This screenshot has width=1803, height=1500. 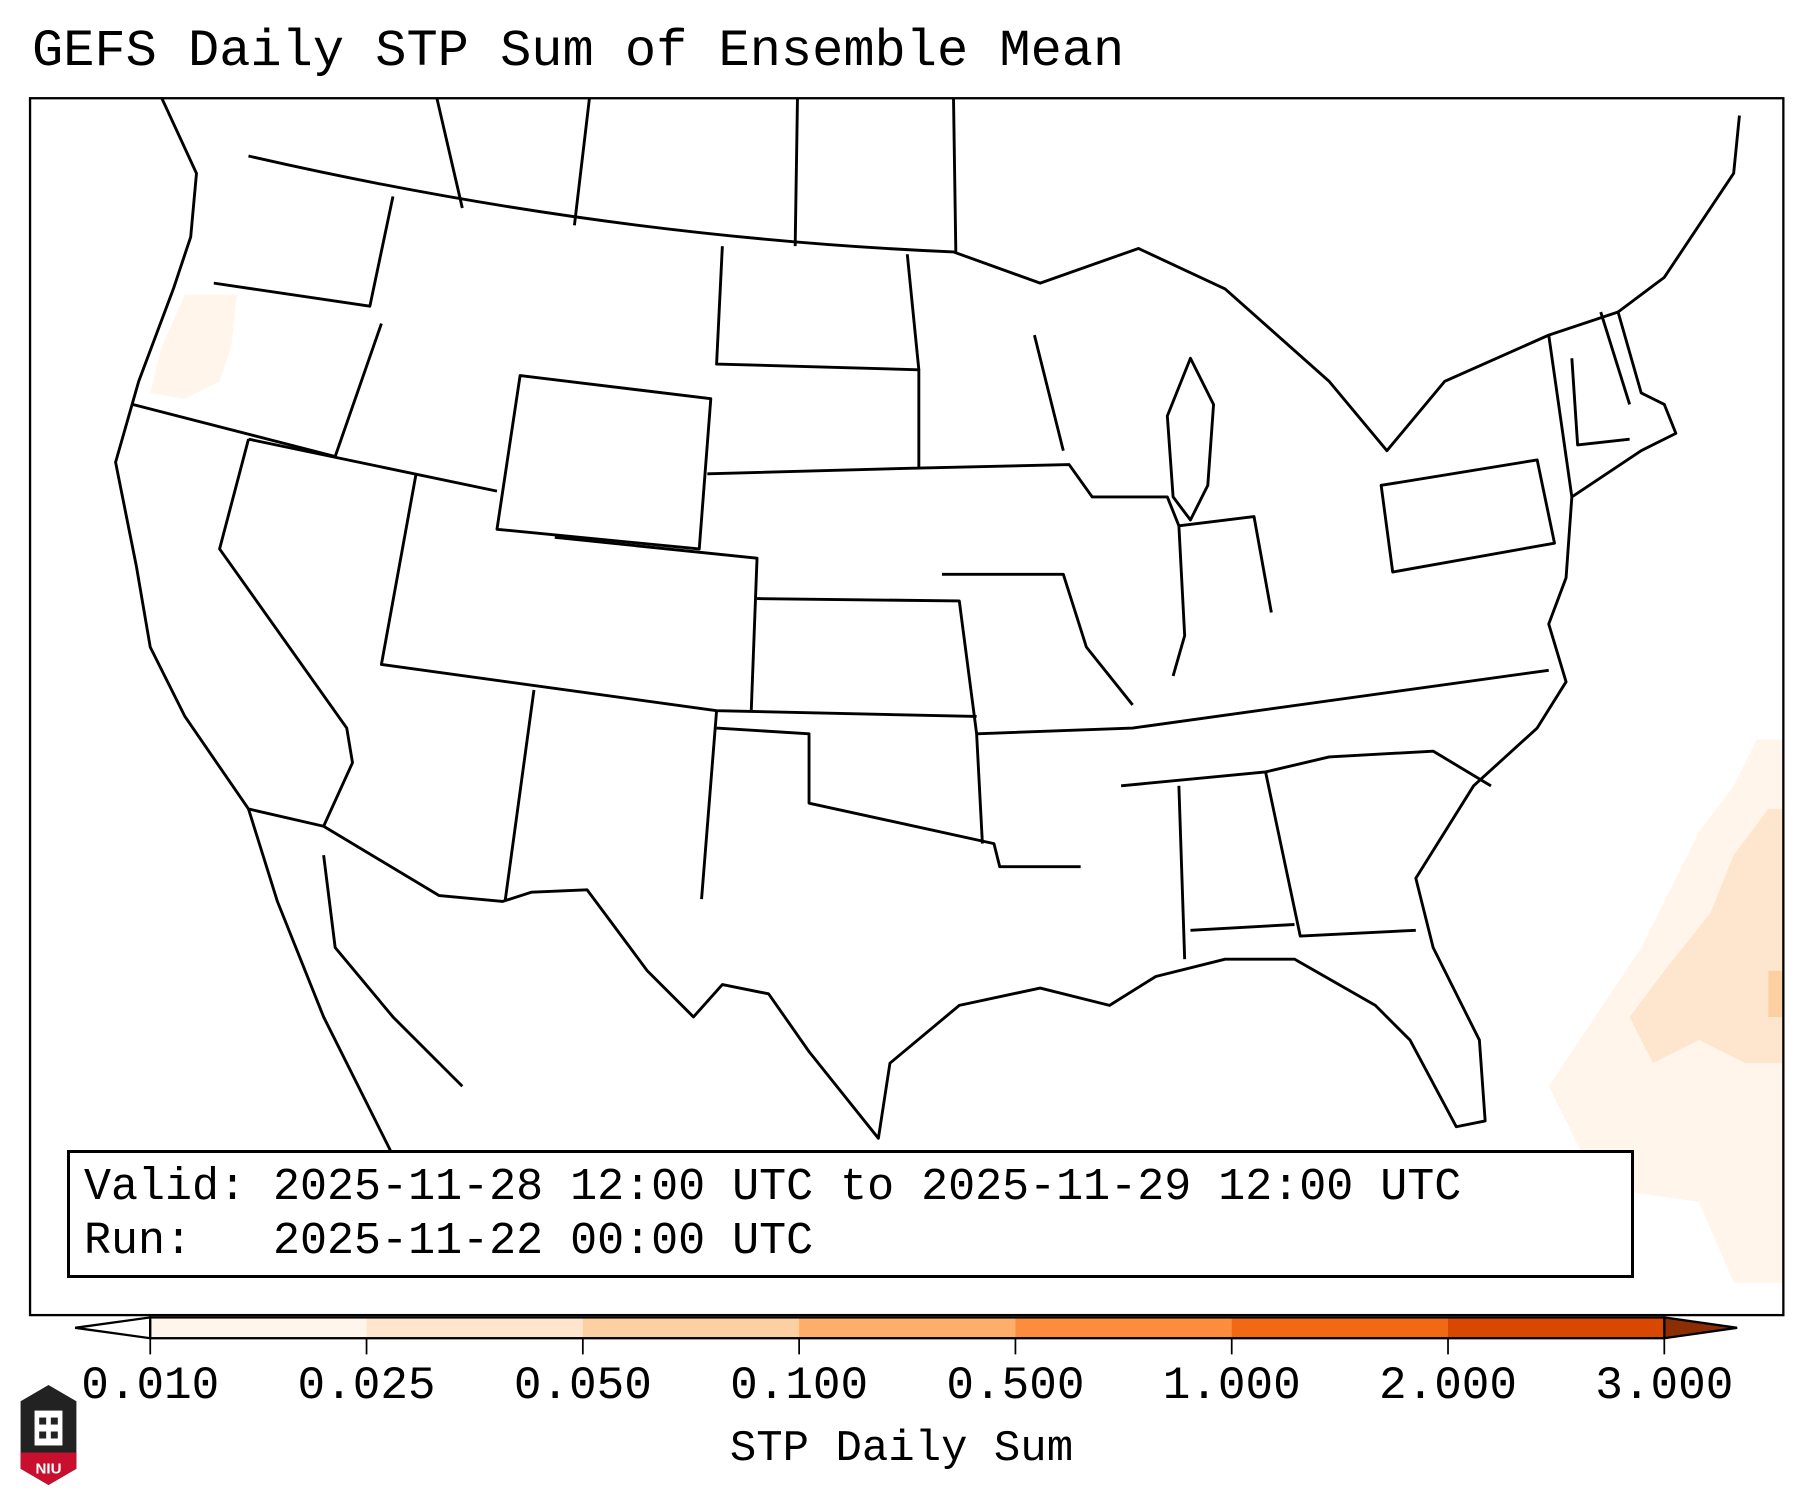 I want to click on colorbar-tick-label: 0.010, so click(x=150, y=1386).